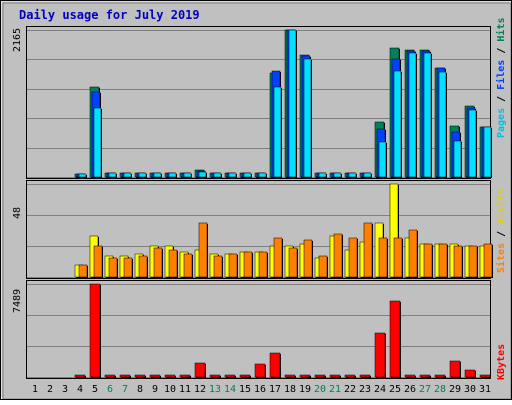 Image resolution: width=512 pixels, height=405 pixels. What do you see at coordinates (17, 40) in the screenshot?
I see `requests-ymax-label: 2165` at bounding box center [17, 40].